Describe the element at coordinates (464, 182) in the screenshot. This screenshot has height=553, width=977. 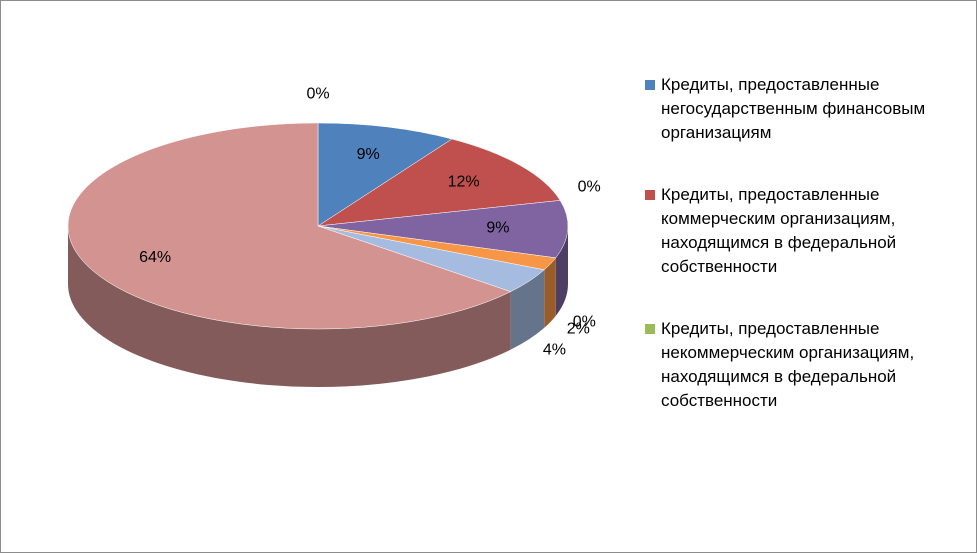
I see `data-label: 12%` at that location.